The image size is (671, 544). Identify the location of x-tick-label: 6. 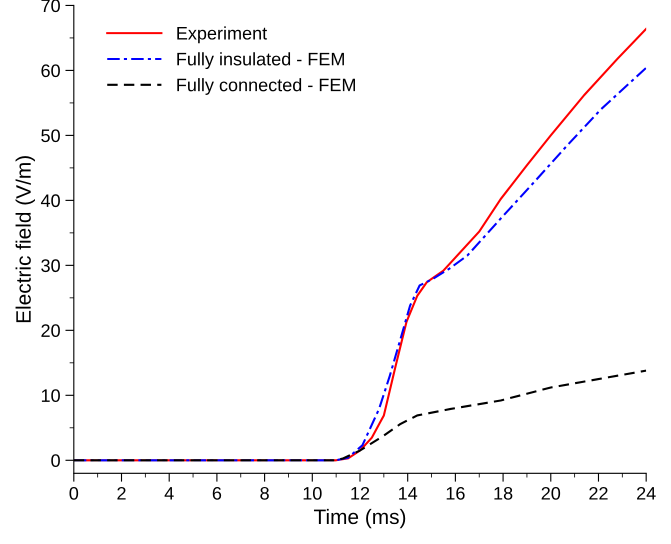
(217, 493).